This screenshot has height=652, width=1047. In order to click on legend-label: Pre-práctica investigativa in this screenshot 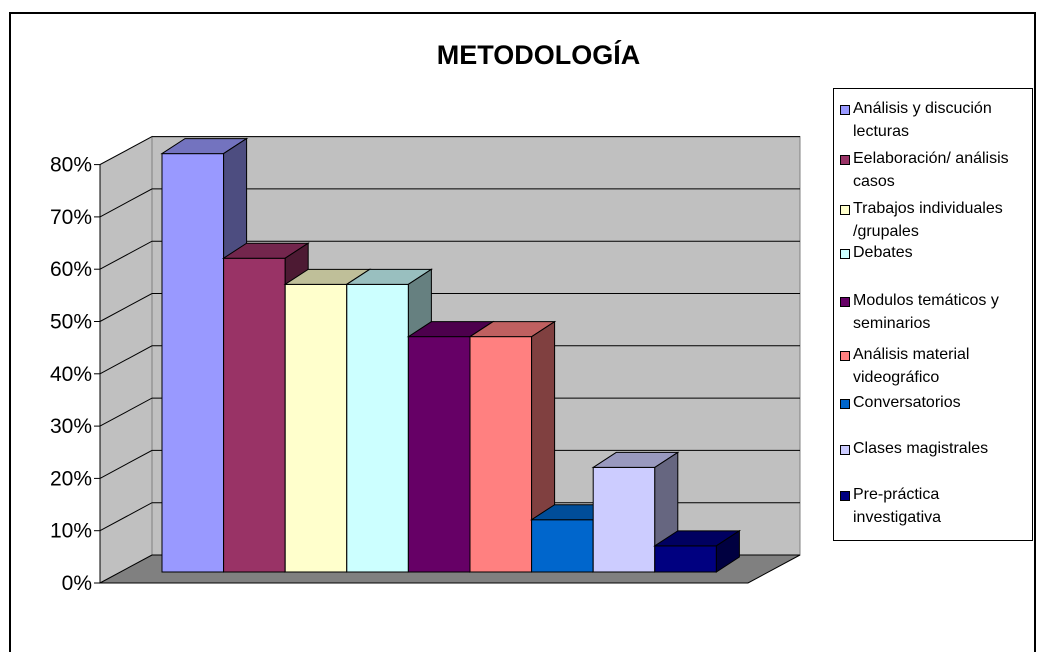, I will do `click(897, 506)`.